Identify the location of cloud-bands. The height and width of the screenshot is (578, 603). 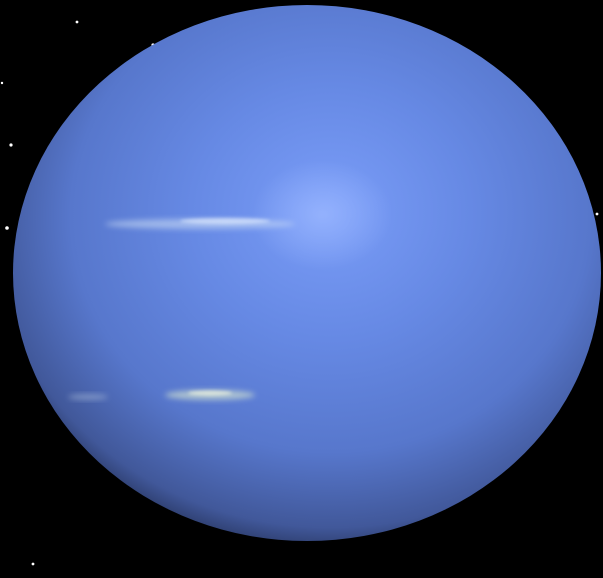
(181, 309).